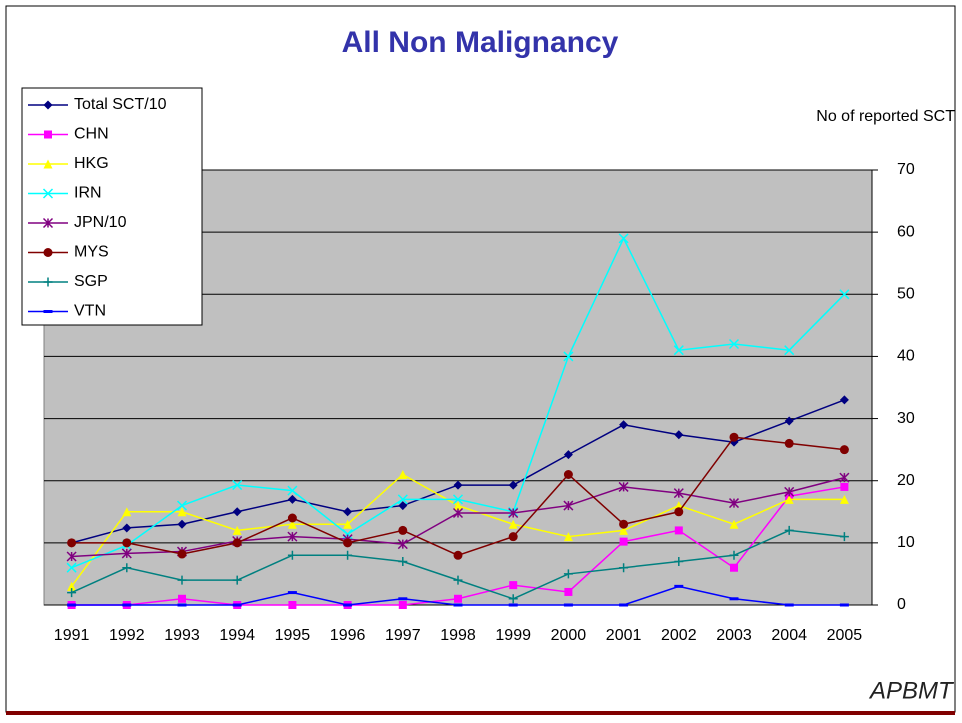 Image resolution: width=962 pixels, height=723 pixels. Describe the element at coordinates (679, 635) in the screenshot. I see `x-tick-label: 2002` at that location.